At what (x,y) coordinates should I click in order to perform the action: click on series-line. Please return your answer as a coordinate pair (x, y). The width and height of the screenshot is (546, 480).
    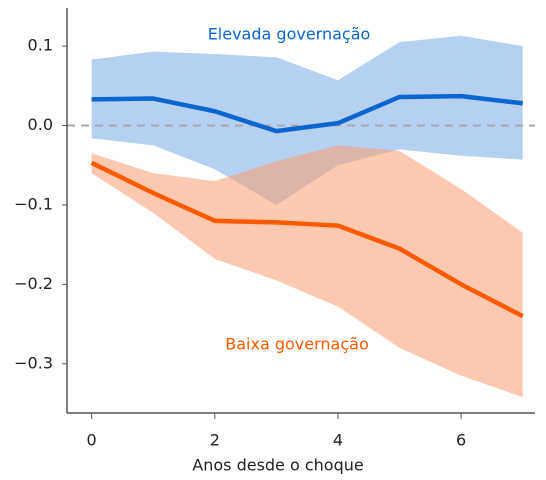
    Looking at the image, I should click on (307, 113).